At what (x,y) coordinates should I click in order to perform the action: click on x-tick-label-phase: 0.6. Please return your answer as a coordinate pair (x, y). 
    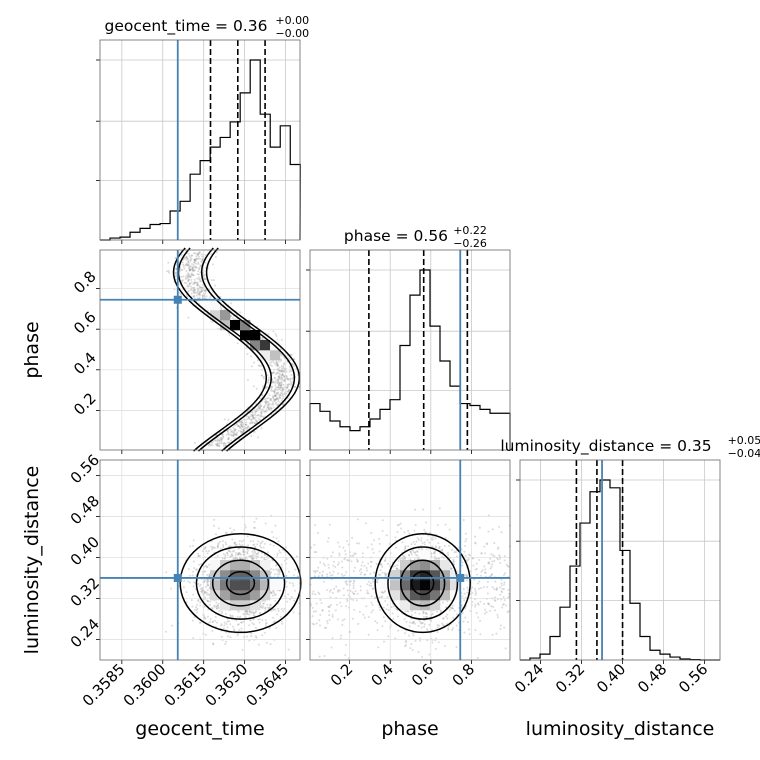
    Looking at the image, I should click on (423, 675).